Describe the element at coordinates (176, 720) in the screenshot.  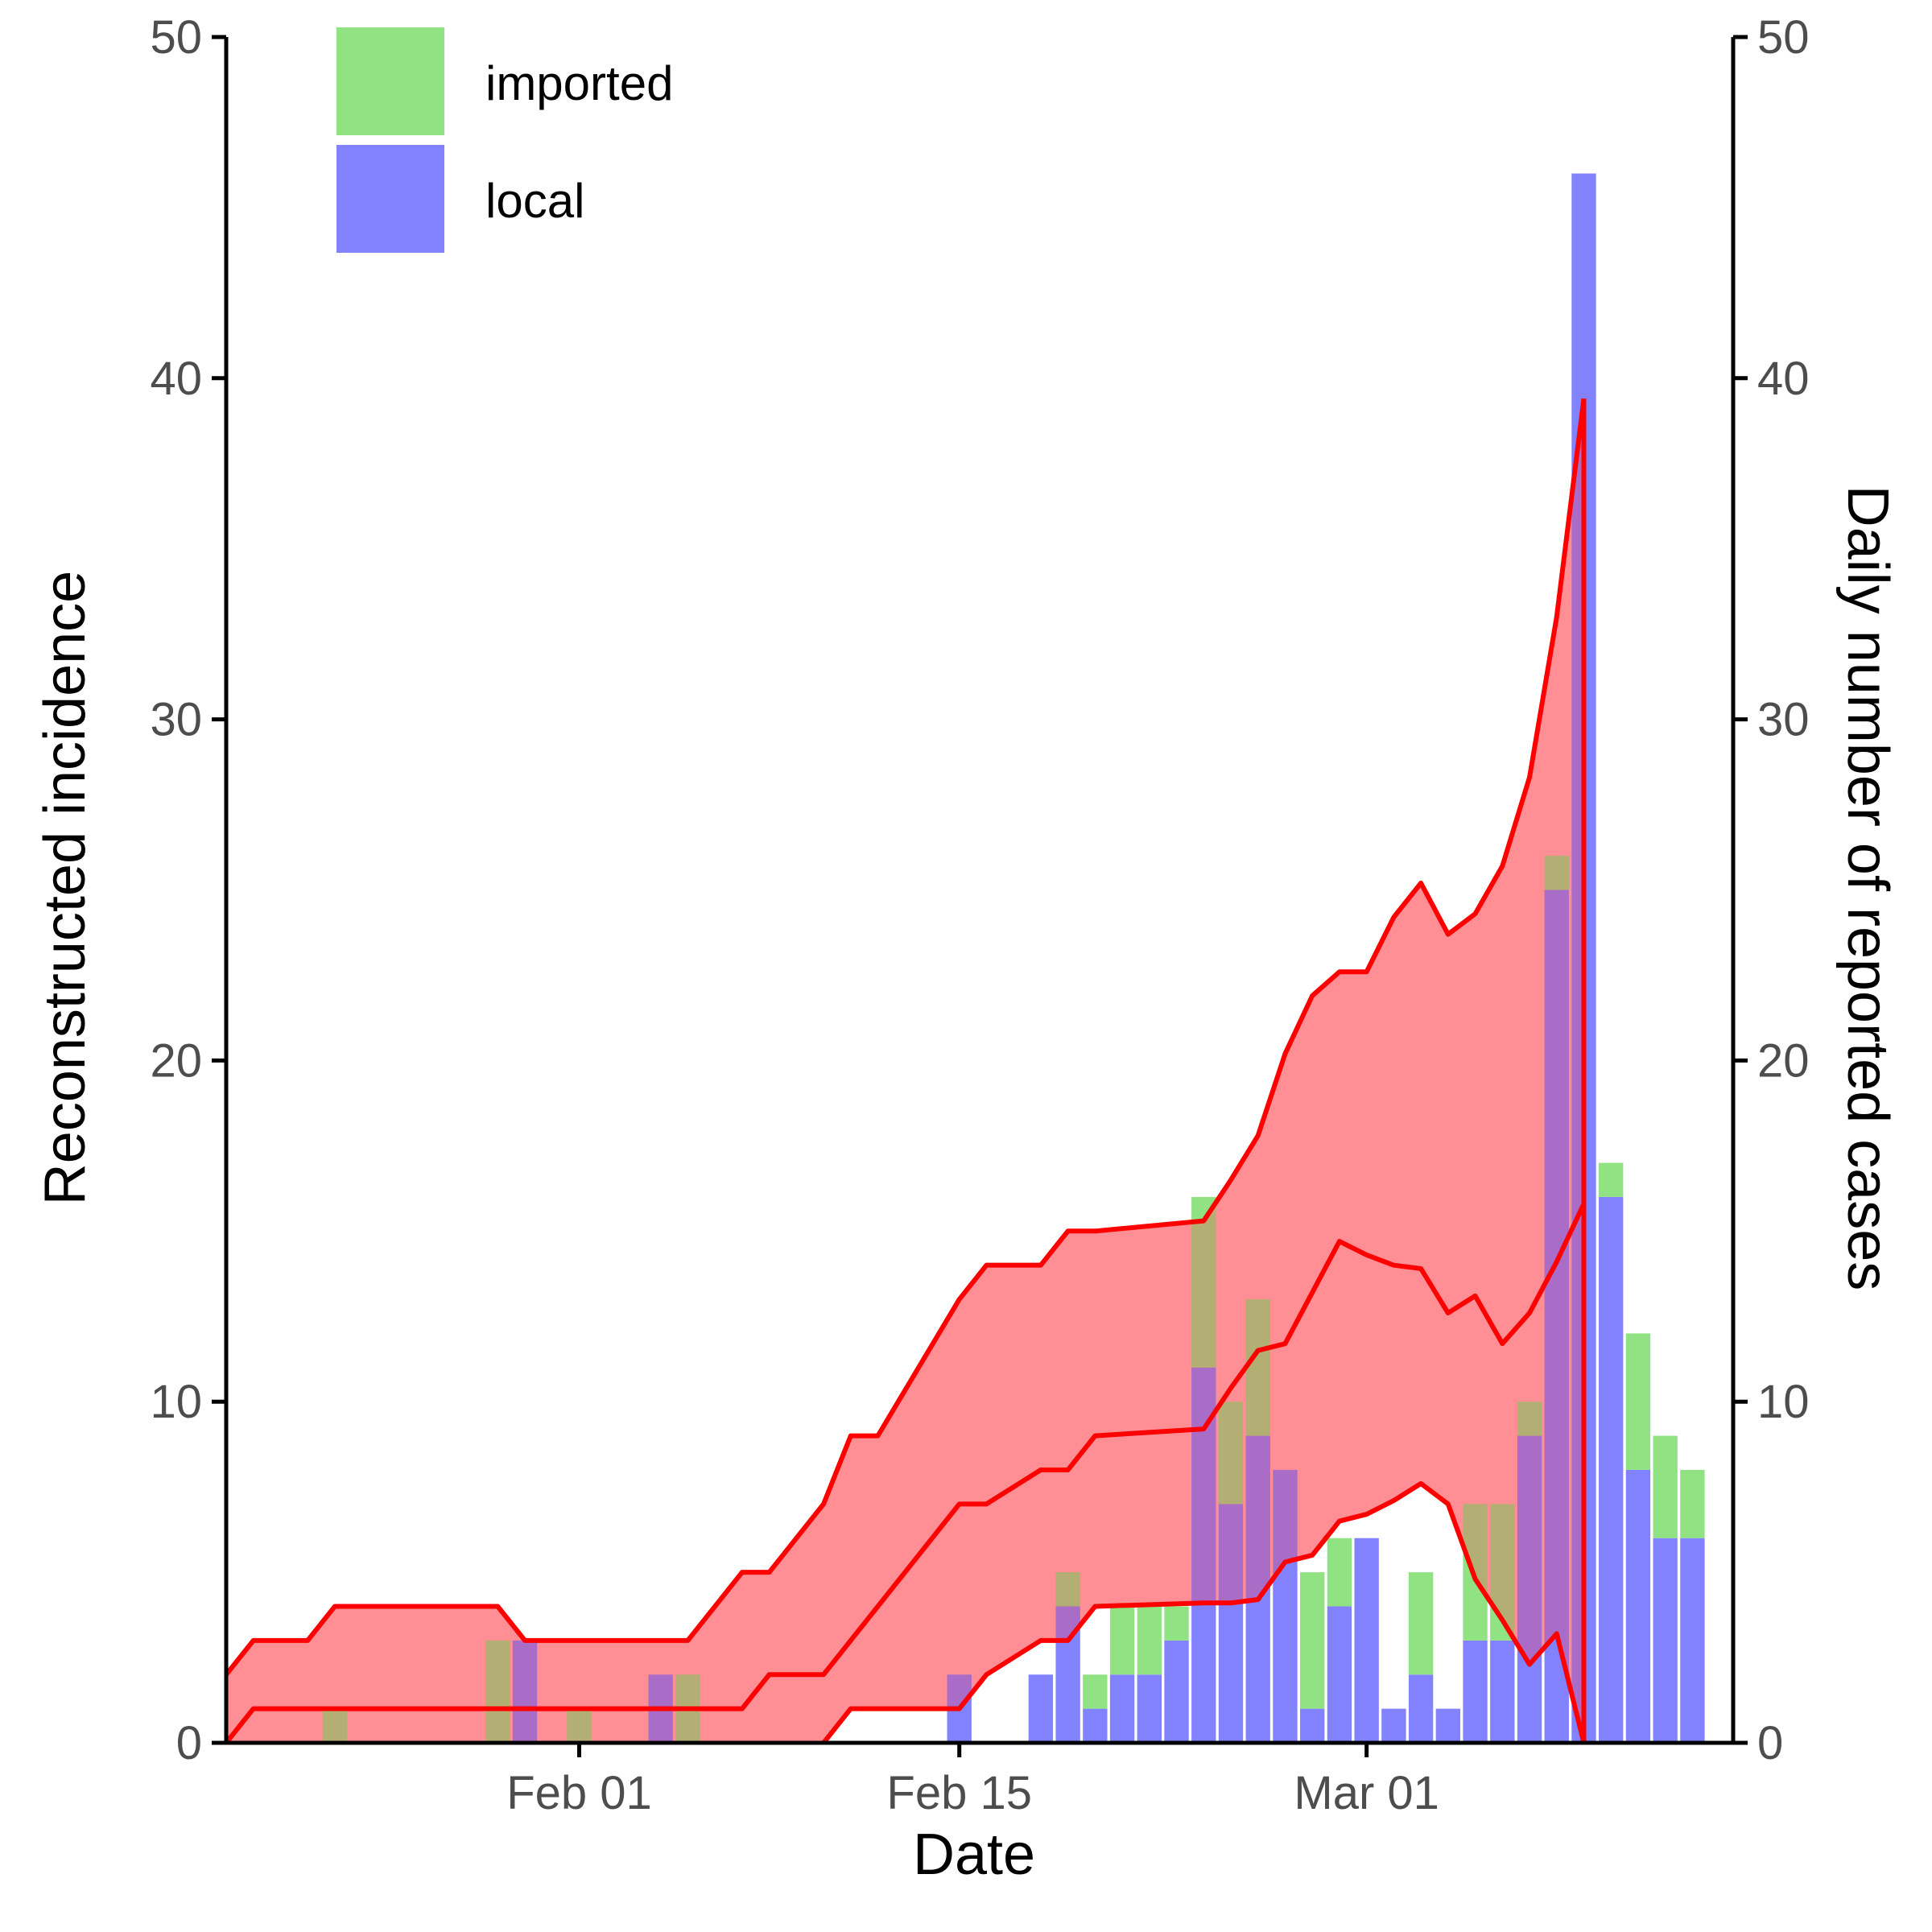
I see `y-tick-label-left: 30` at that location.